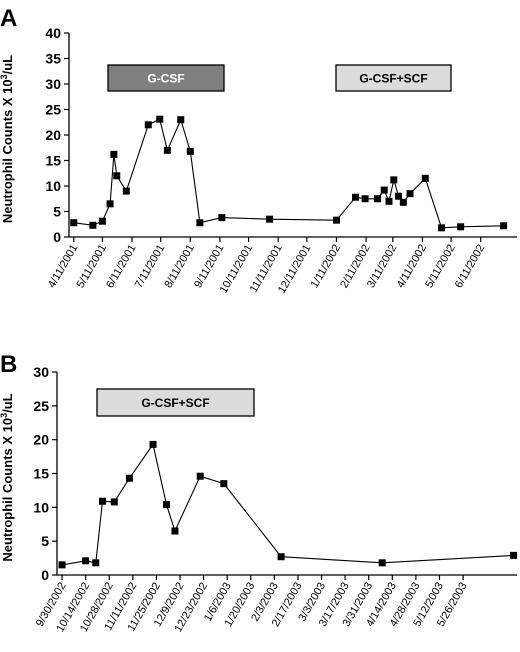 Image resolution: width=520 pixels, height=652 pixels. What do you see at coordinates (8, 18) in the screenshot?
I see `panel-letter: A` at bounding box center [8, 18].